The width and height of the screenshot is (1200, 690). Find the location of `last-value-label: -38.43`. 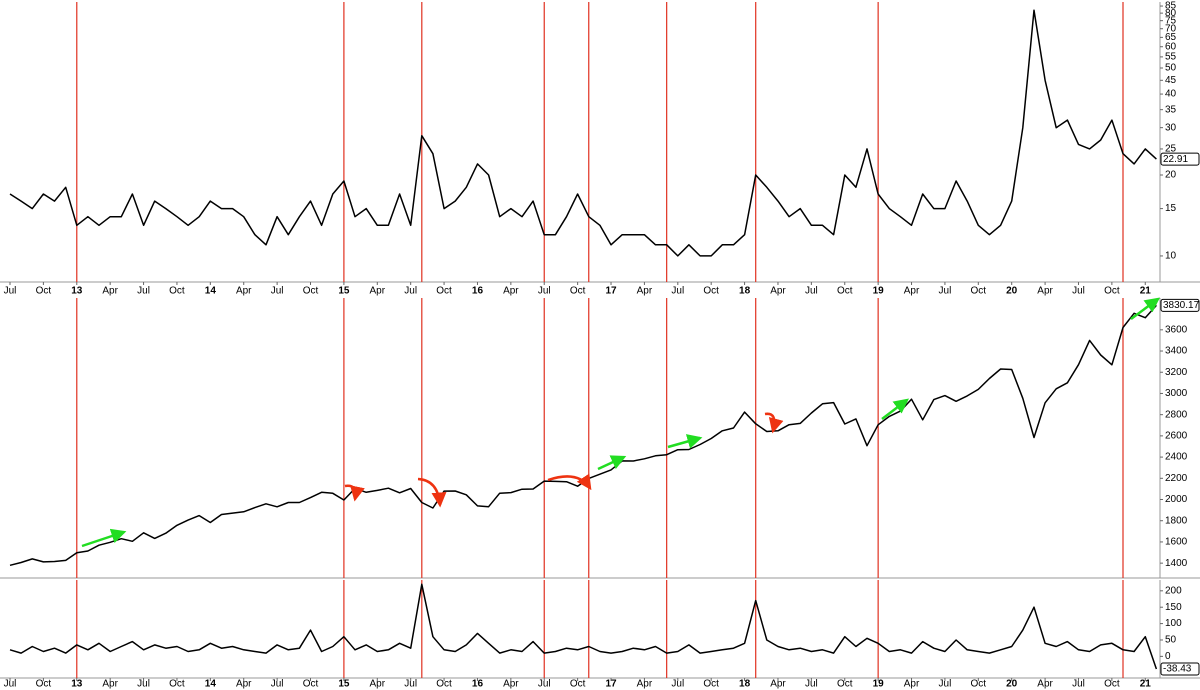

last-value-label: -38.43 is located at coordinates (1177, 669).